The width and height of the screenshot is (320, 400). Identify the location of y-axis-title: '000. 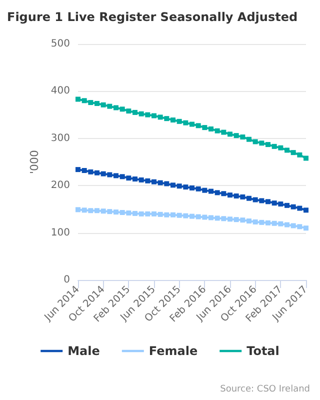
(35, 162).